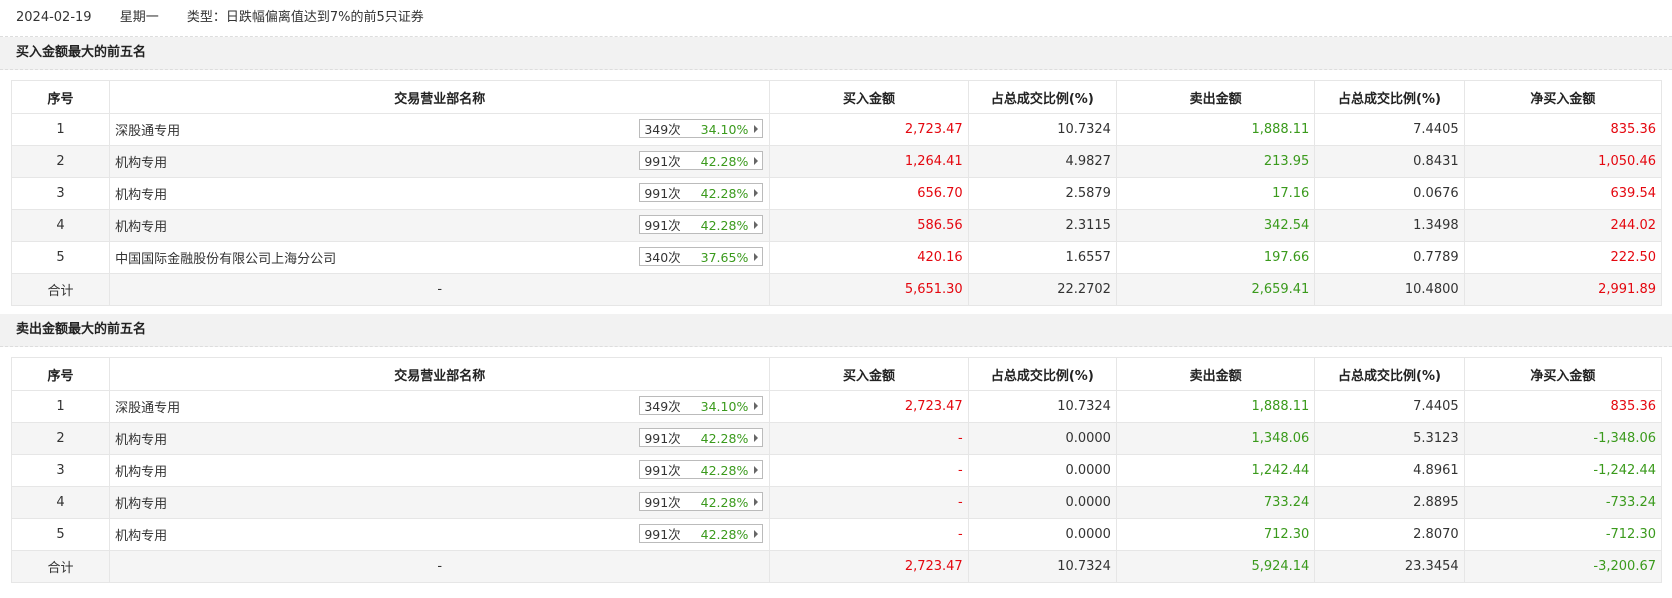 The width and height of the screenshot is (1672, 598). Describe the element at coordinates (869, 193) in the screenshot. I see `buy-amount: 656.70` at that location.